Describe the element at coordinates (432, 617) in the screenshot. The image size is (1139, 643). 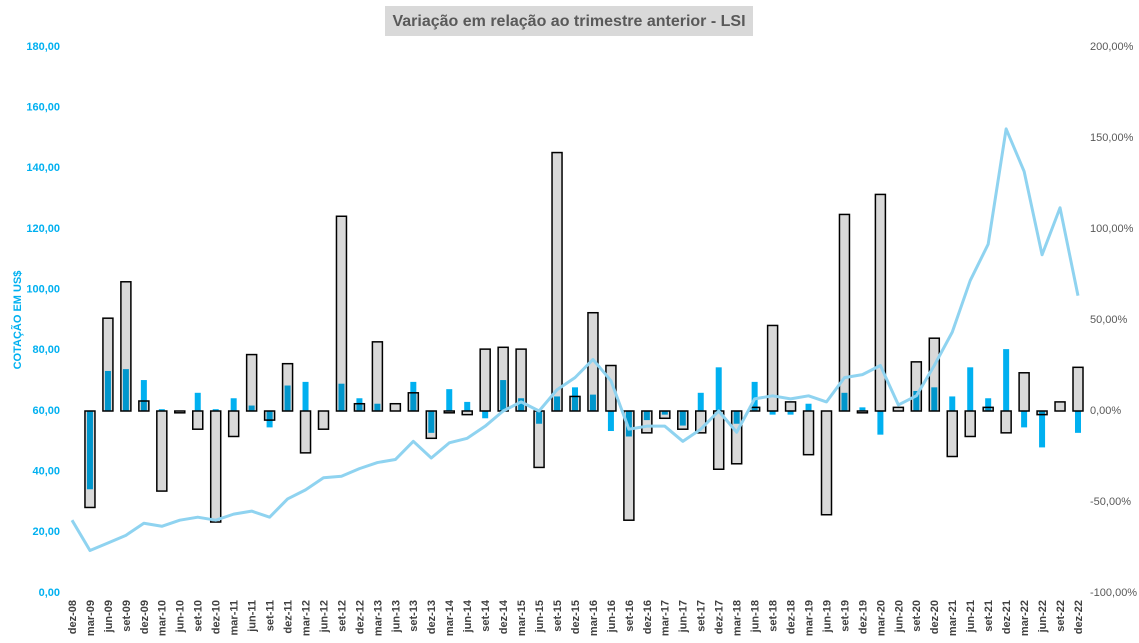
I see `x-tick-label: dez-13` at that location.